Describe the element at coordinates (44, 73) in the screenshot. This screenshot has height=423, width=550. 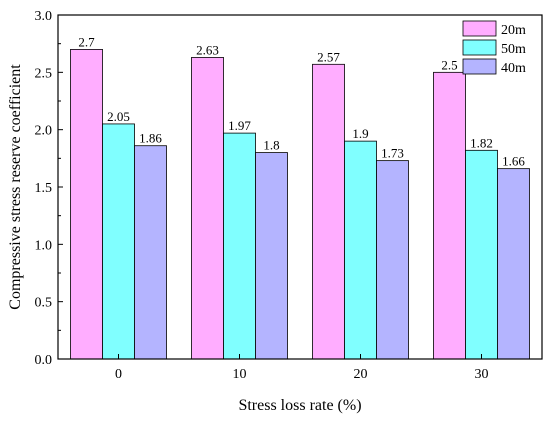
I see `y-tick-label: 2.5` at that location.